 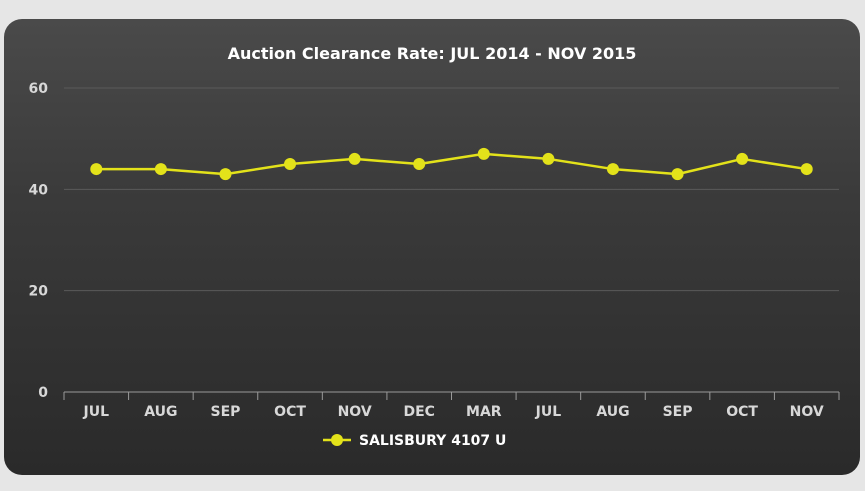 I want to click on y-tick-label: 20, so click(x=39, y=292).